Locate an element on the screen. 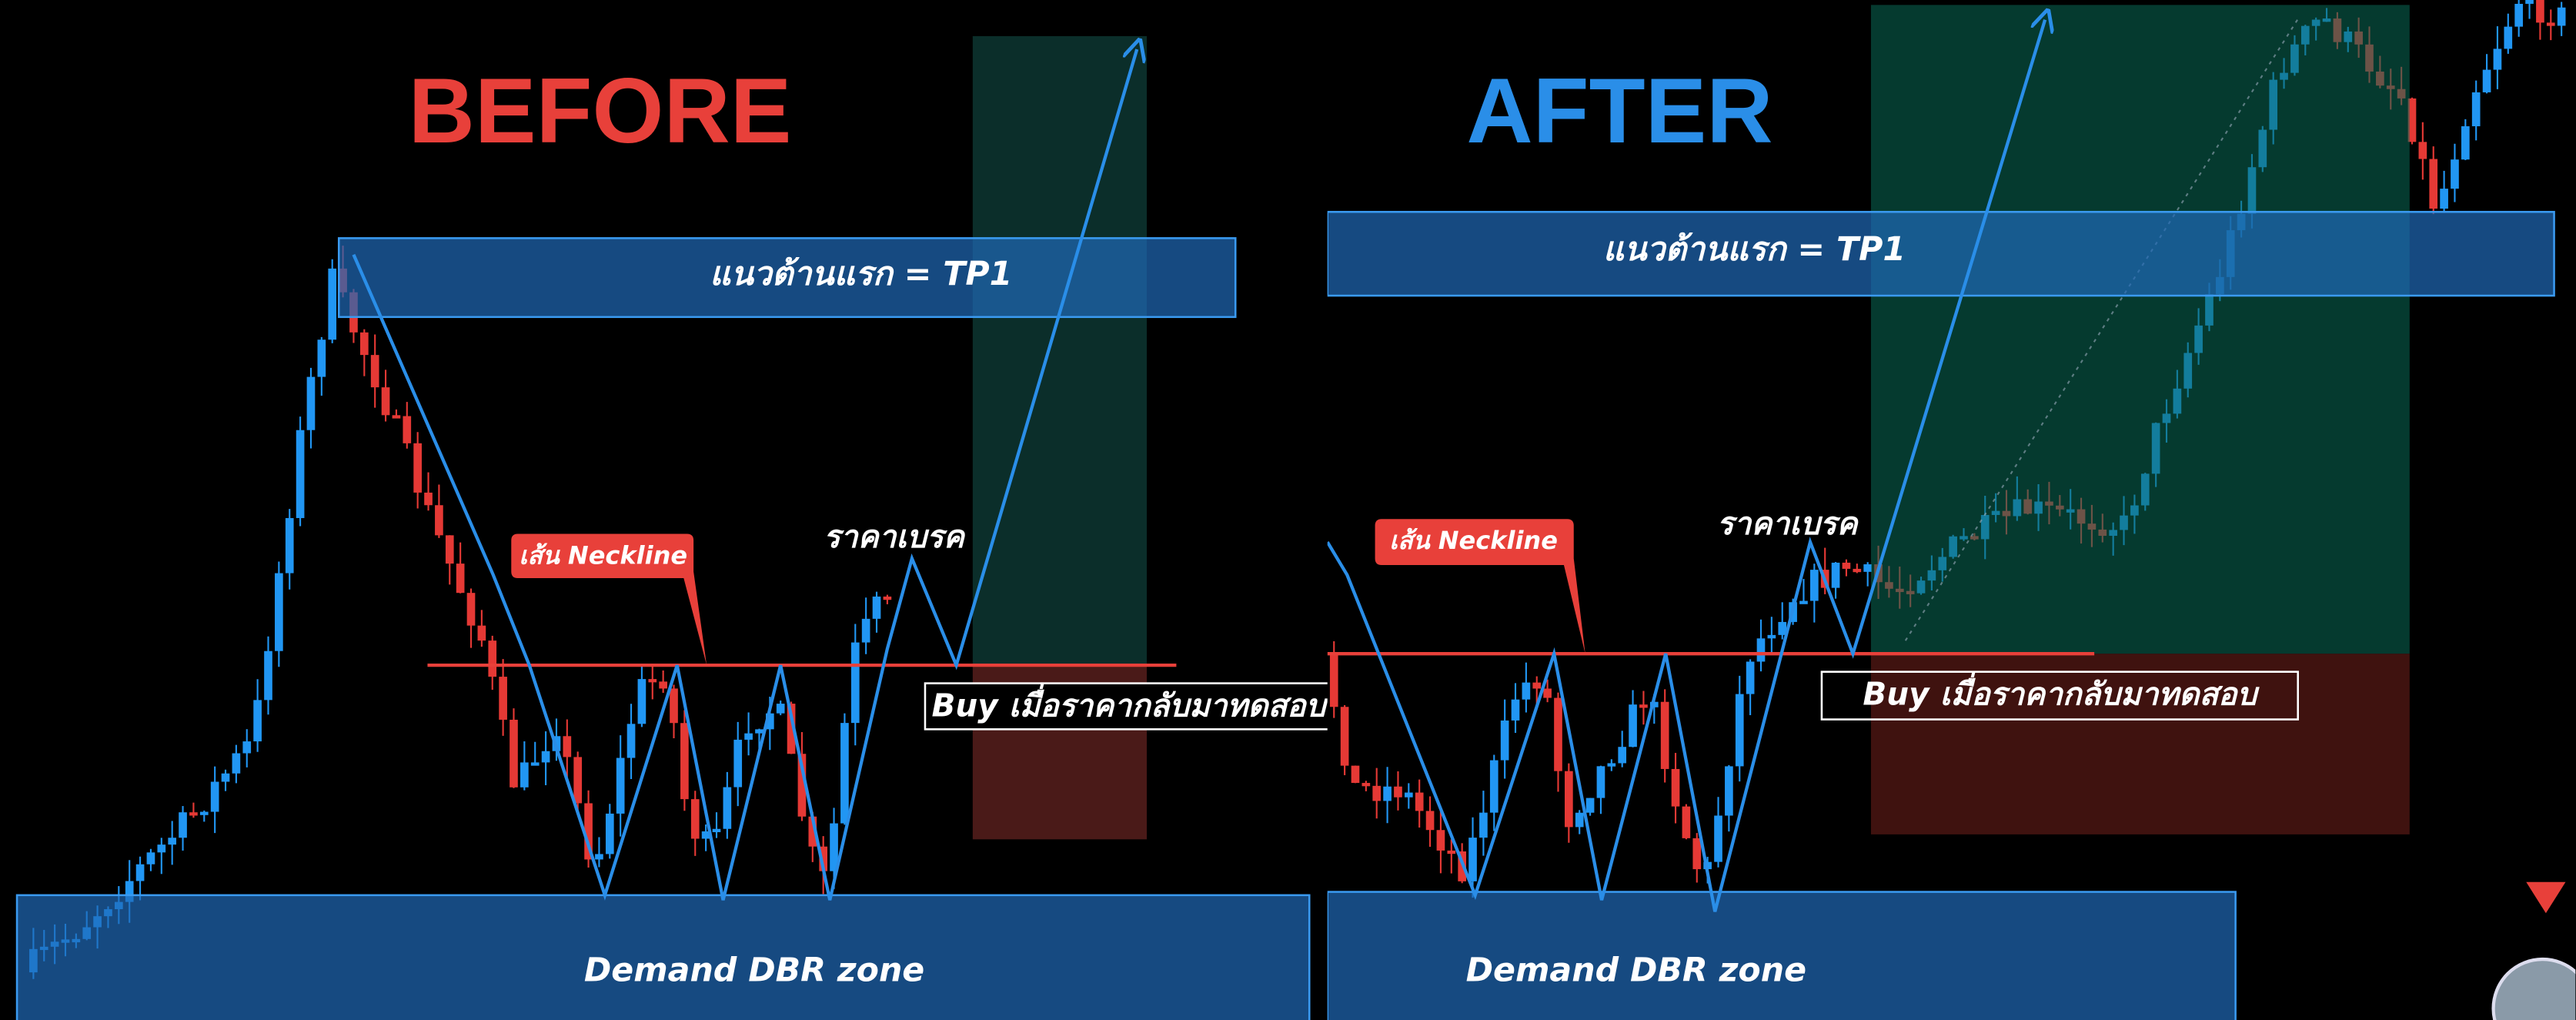 Image resolution: width=2576 pixels, height=1020 pixels. demand-box is located at coordinates (1782, 956).